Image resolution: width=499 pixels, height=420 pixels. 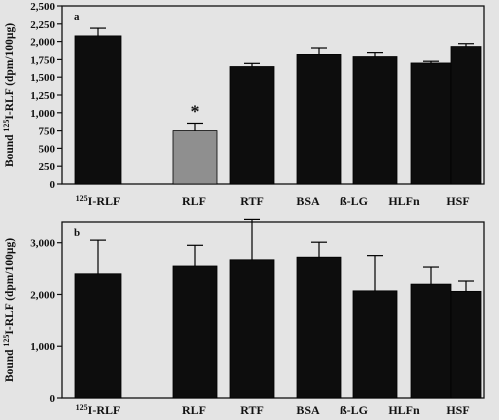 I want to click on significance-star: *, so click(x=195, y=111).